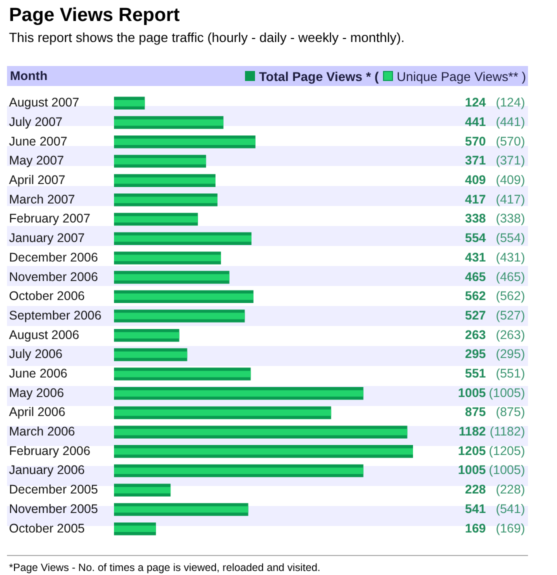 The image size is (557, 575). Describe the element at coordinates (319, 76) in the screenshot. I see `legend-label: Total Page Views * (` at that location.